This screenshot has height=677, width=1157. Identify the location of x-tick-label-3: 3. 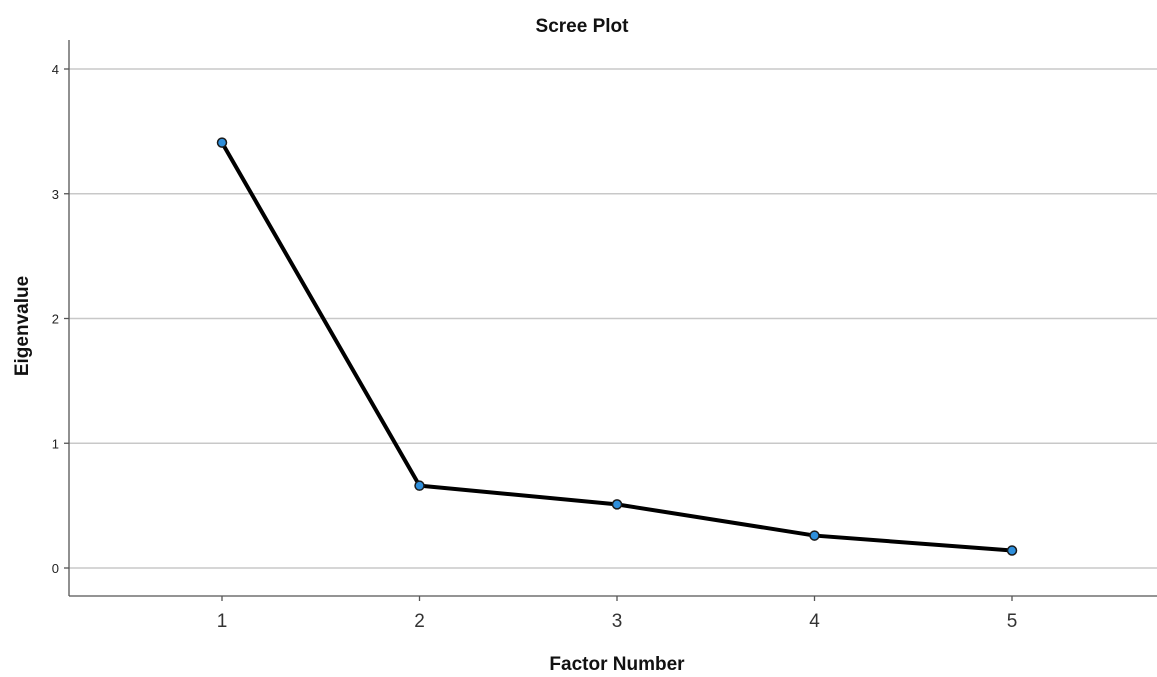
(617, 621).